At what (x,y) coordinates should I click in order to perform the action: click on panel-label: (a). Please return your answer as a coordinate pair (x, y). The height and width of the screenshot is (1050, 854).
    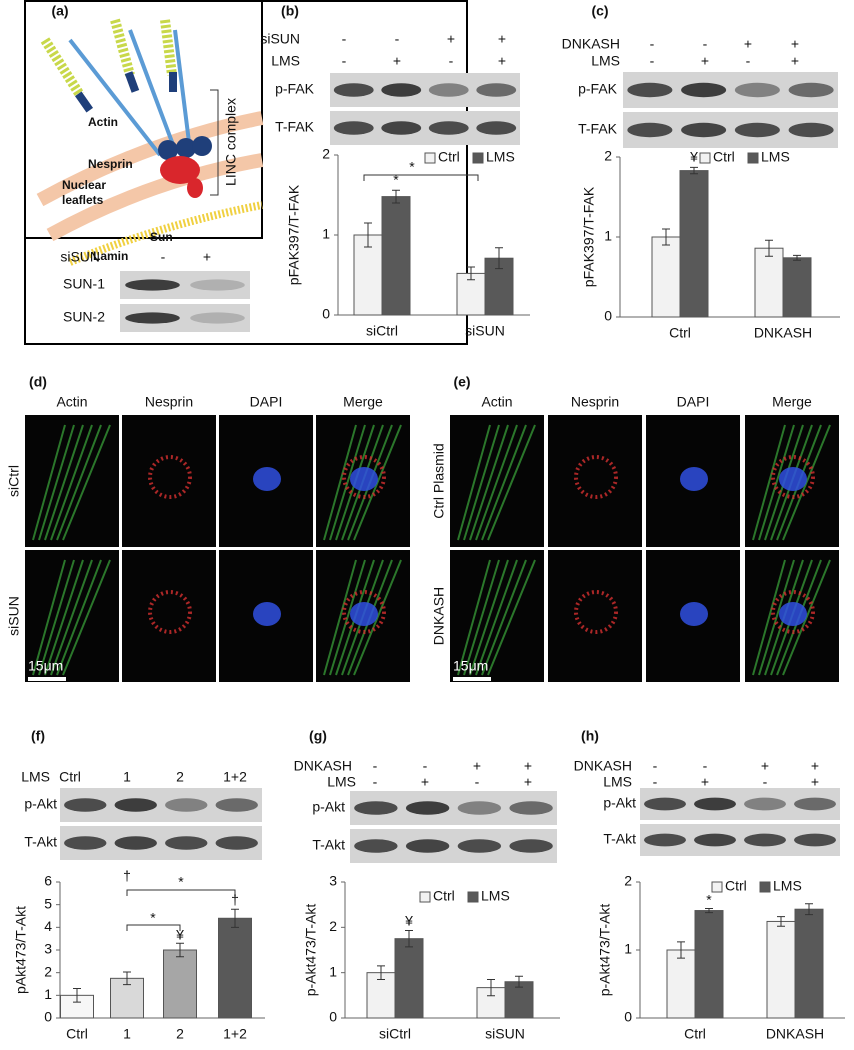
    Looking at the image, I should click on (59, 11).